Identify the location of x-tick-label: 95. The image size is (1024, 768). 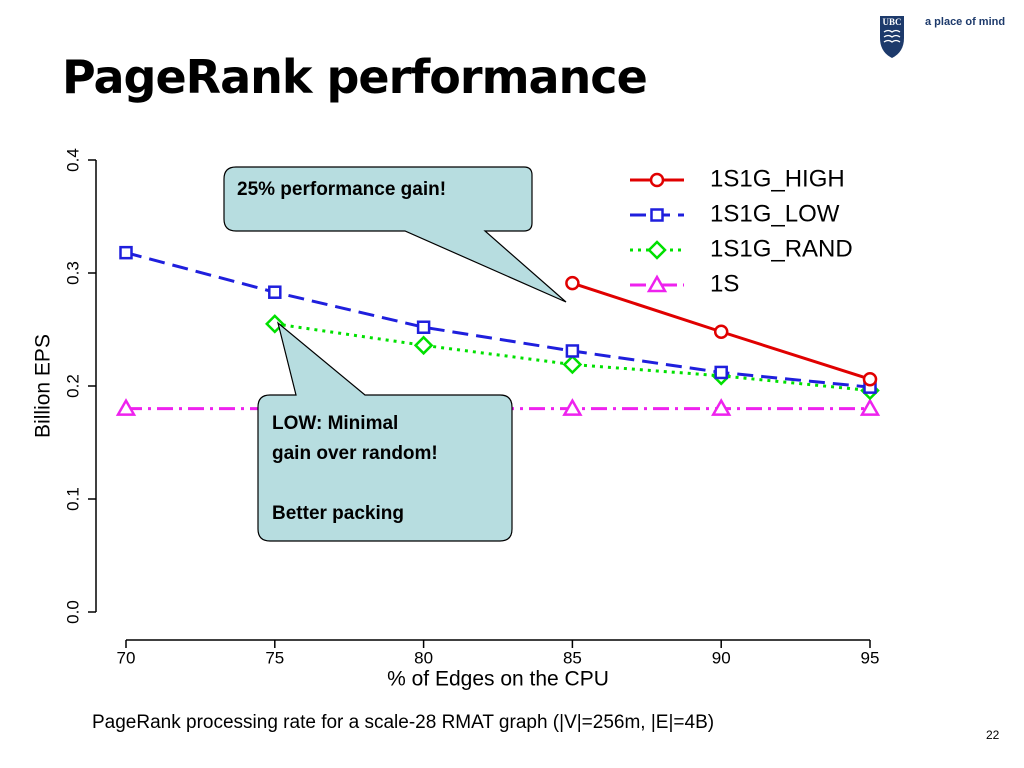
(870, 657).